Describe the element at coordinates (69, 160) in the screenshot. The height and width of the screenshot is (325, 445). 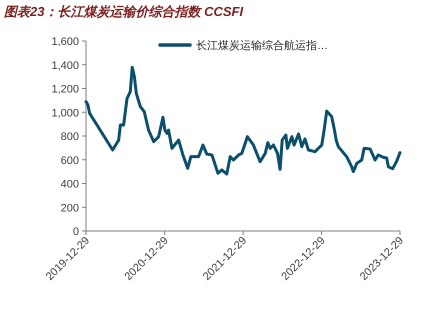
I see `y-tick-label: 600` at that location.